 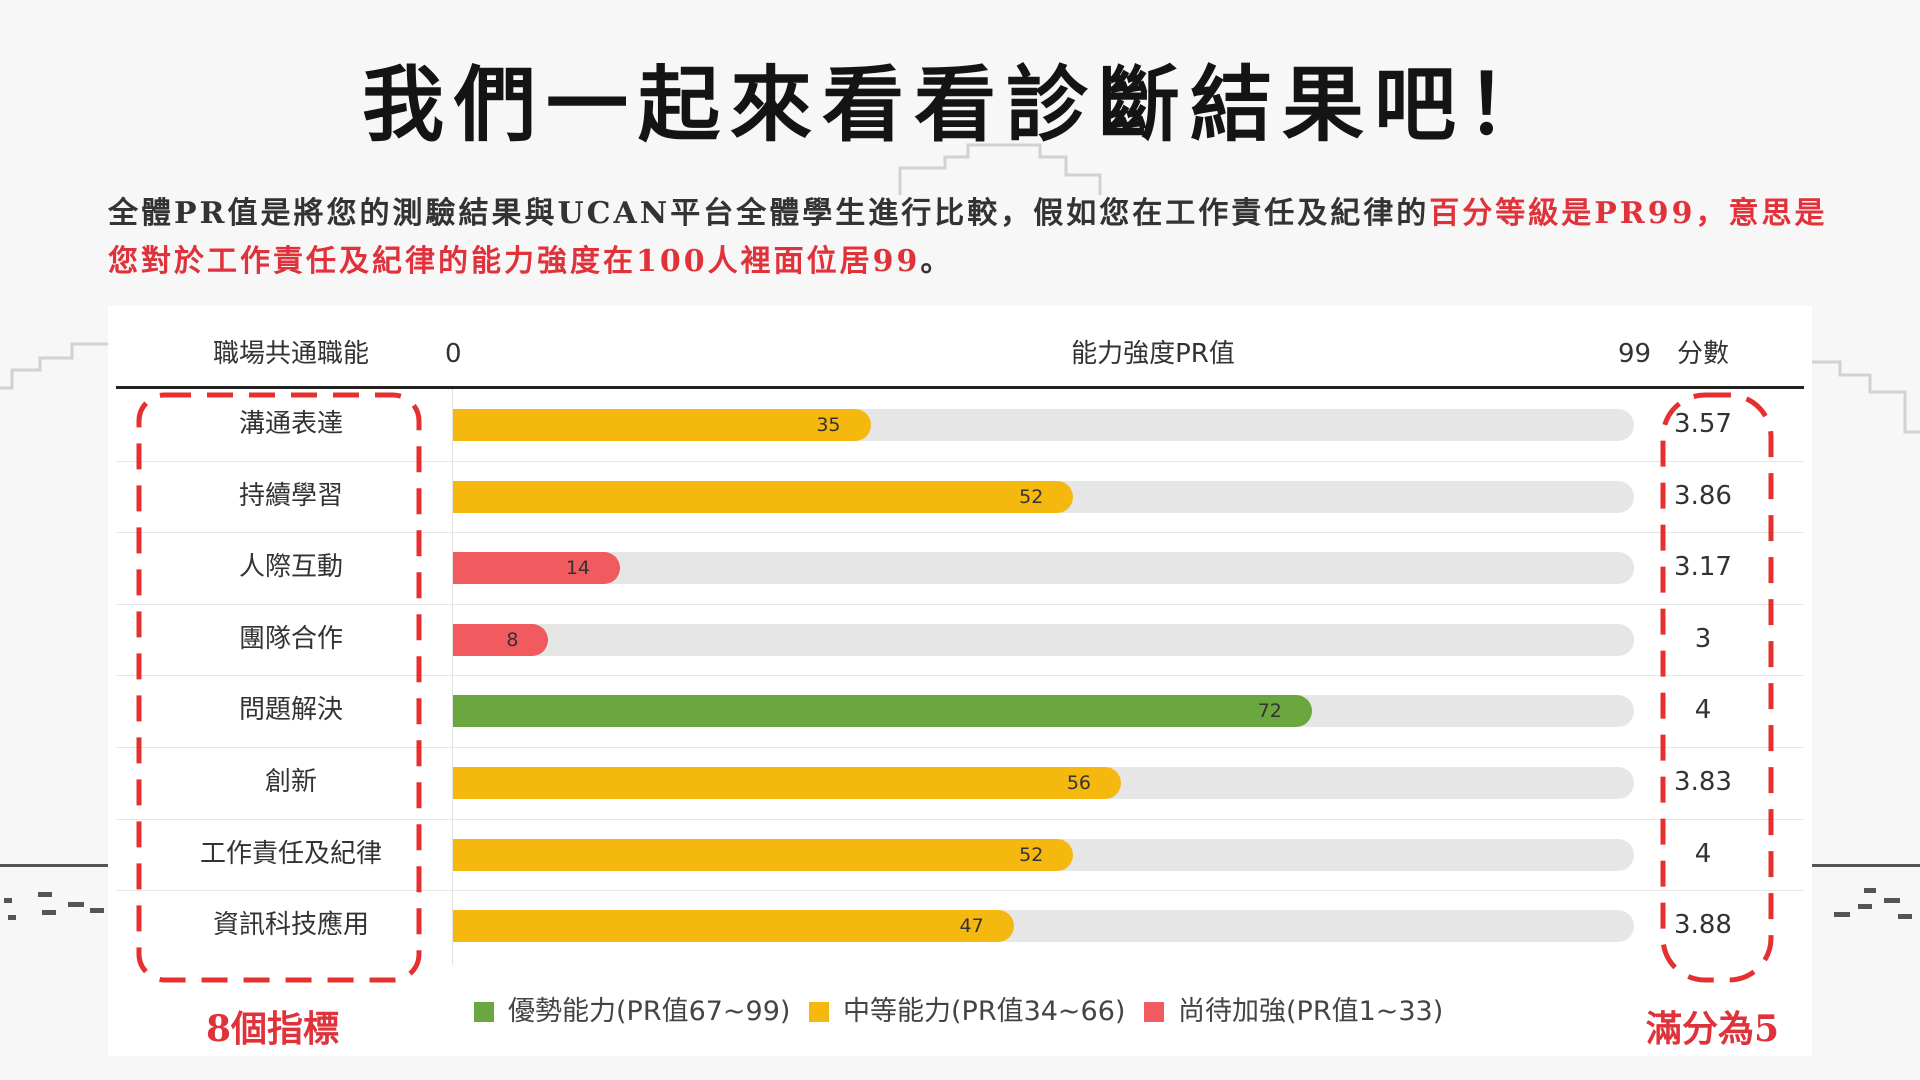 I want to click on header-axis-max: 99, so click(x=1635, y=354).